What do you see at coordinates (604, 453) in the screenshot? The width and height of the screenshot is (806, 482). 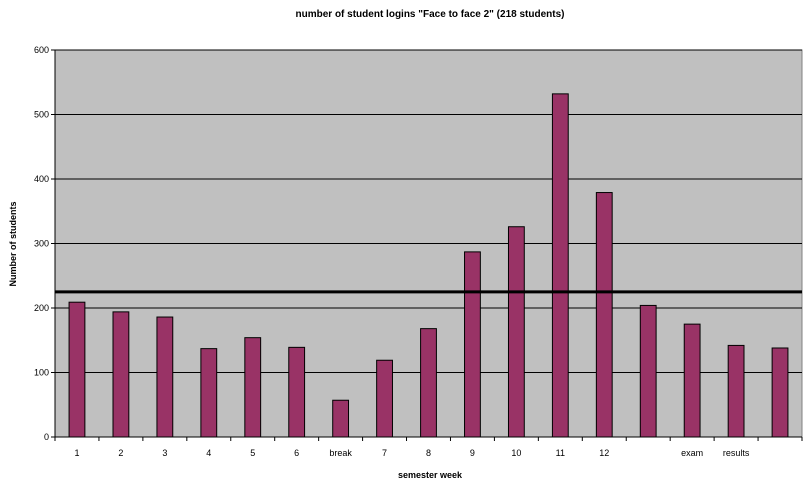 I see `x-tick-label: 12` at bounding box center [604, 453].